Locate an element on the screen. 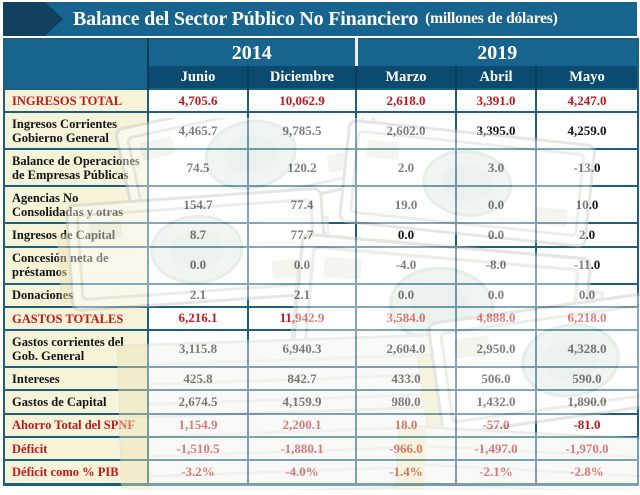  value-cell: 2.1 is located at coordinates (198, 295).